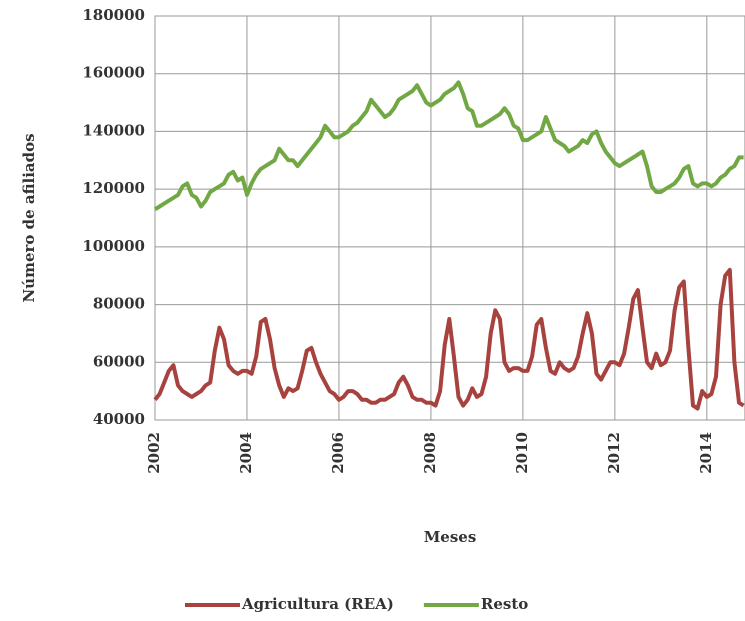  What do you see at coordinates (113, 188) in the screenshot?
I see `y-tick-label: 120000` at bounding box center [113, 188].